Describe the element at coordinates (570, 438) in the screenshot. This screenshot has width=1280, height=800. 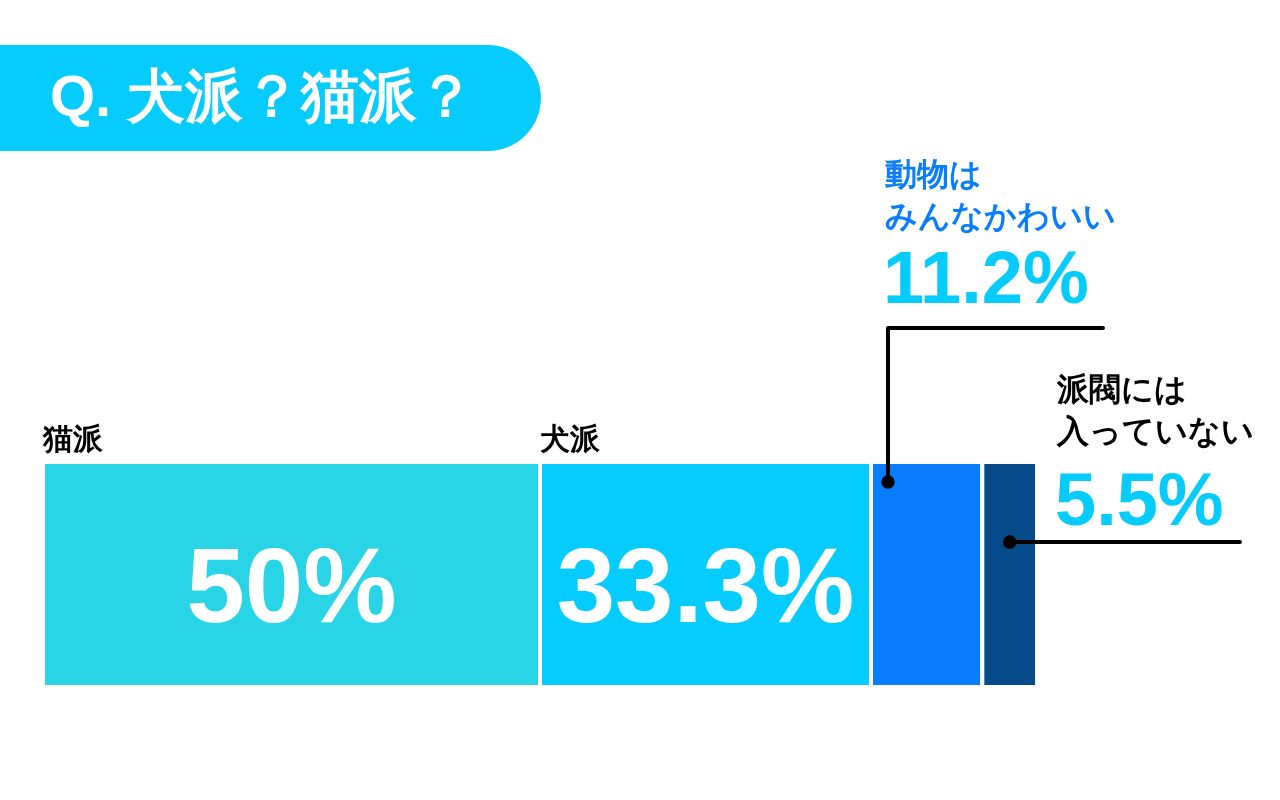
I see `series-label: 犬派` at that location.